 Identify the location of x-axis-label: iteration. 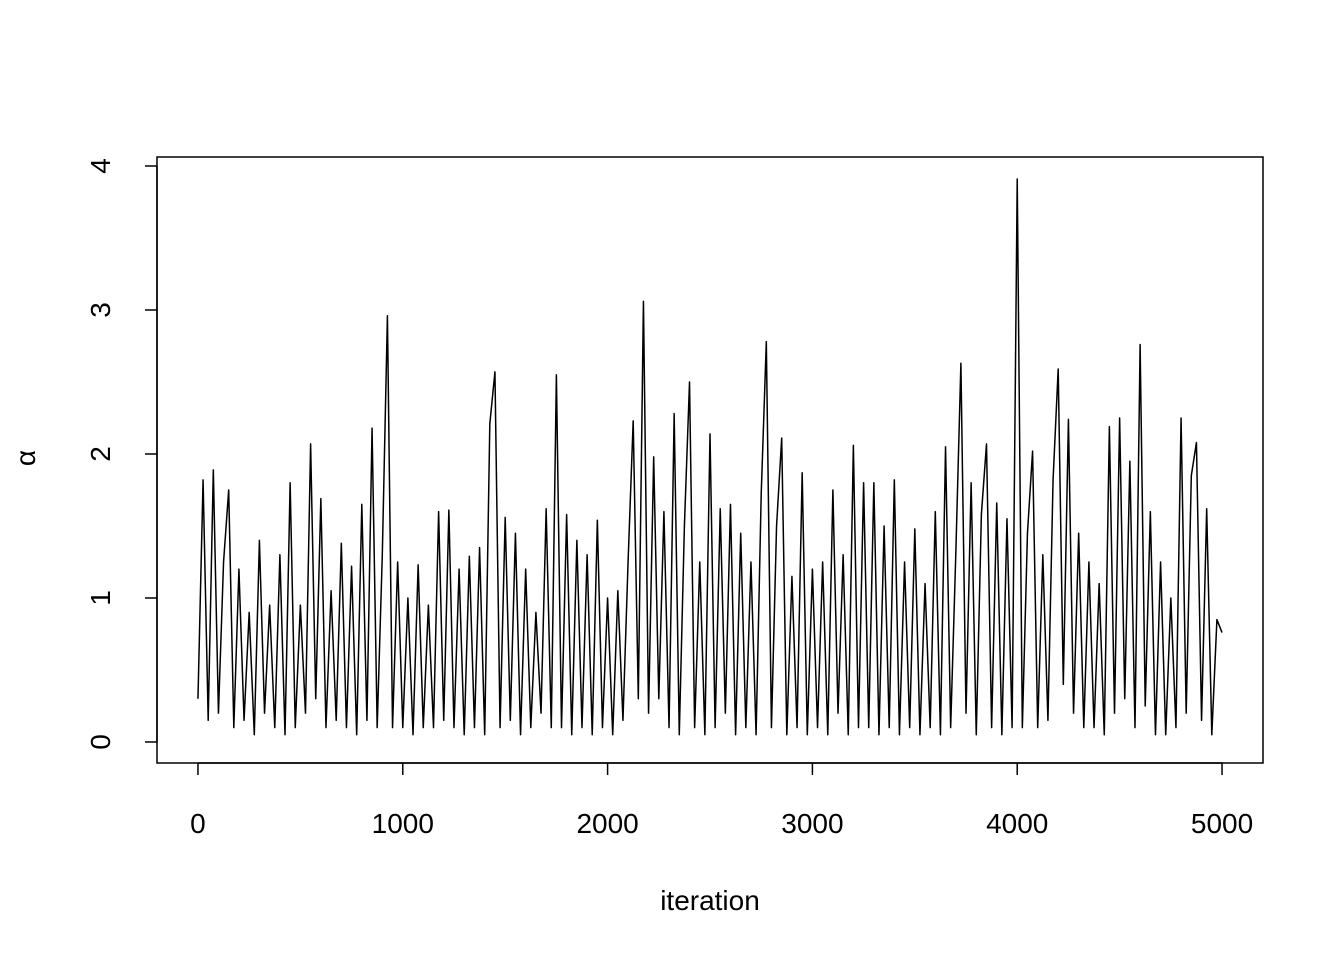
(710, 900).